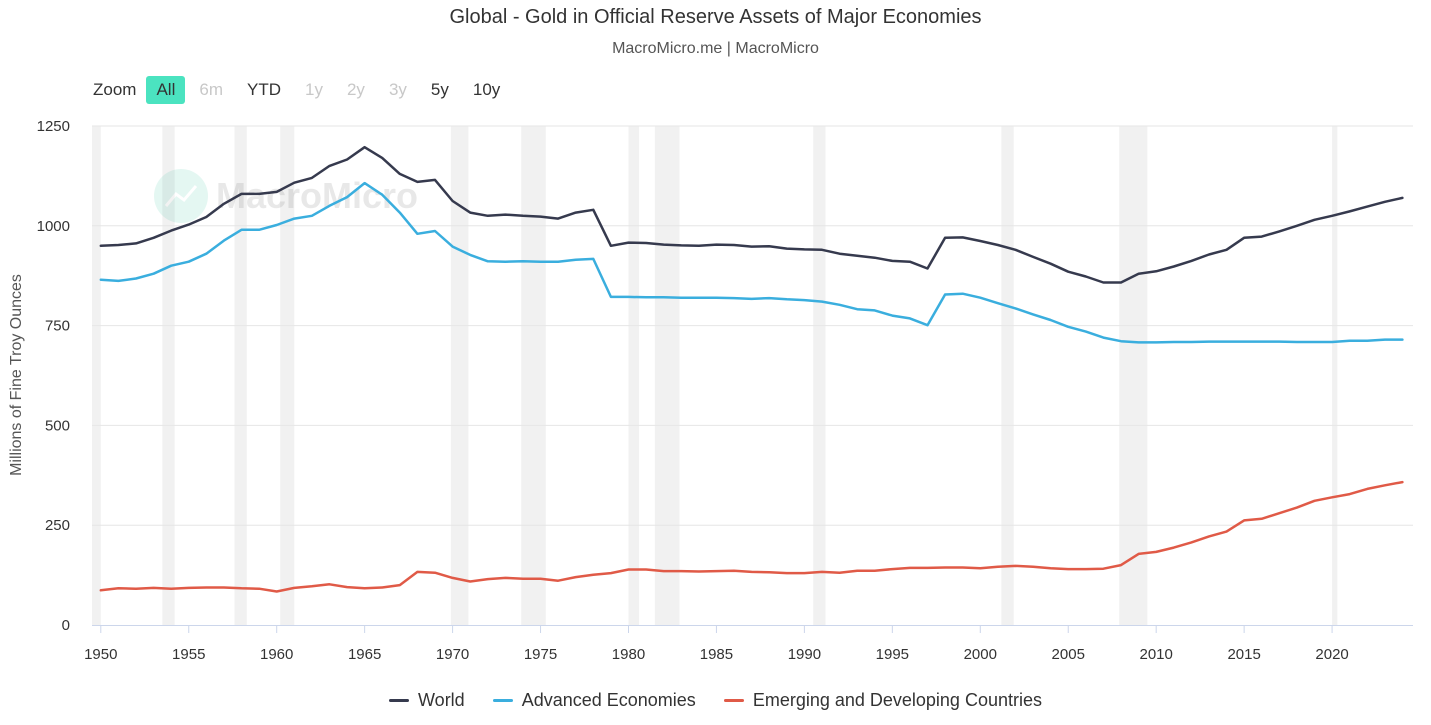 This screenshot has width=1431, height=725. I want to click on chart-subtitle: MacroMicro.me | MacroMicro, so click(715, 48).